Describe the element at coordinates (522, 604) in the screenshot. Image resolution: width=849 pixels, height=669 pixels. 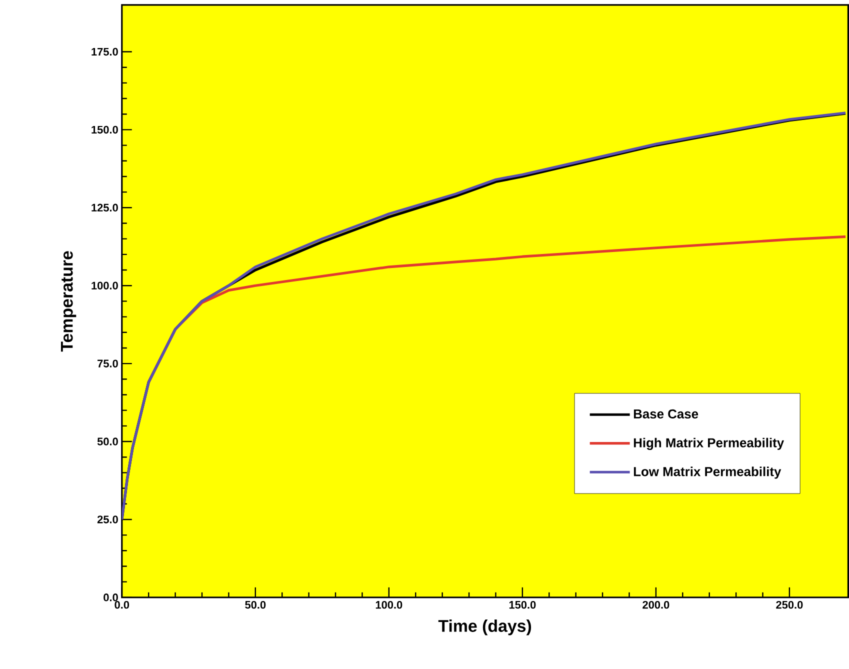
I see `x-tick-label: 150.0` at that location.